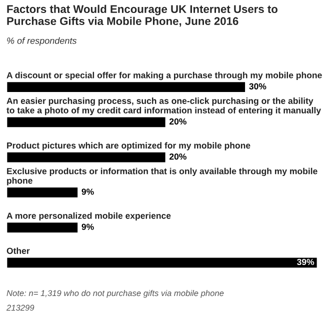  What do you see at coordinates (42, 41) in the screenshot?
I see `chart-subtitle: % of respondents` at bounding box center [42, 41].